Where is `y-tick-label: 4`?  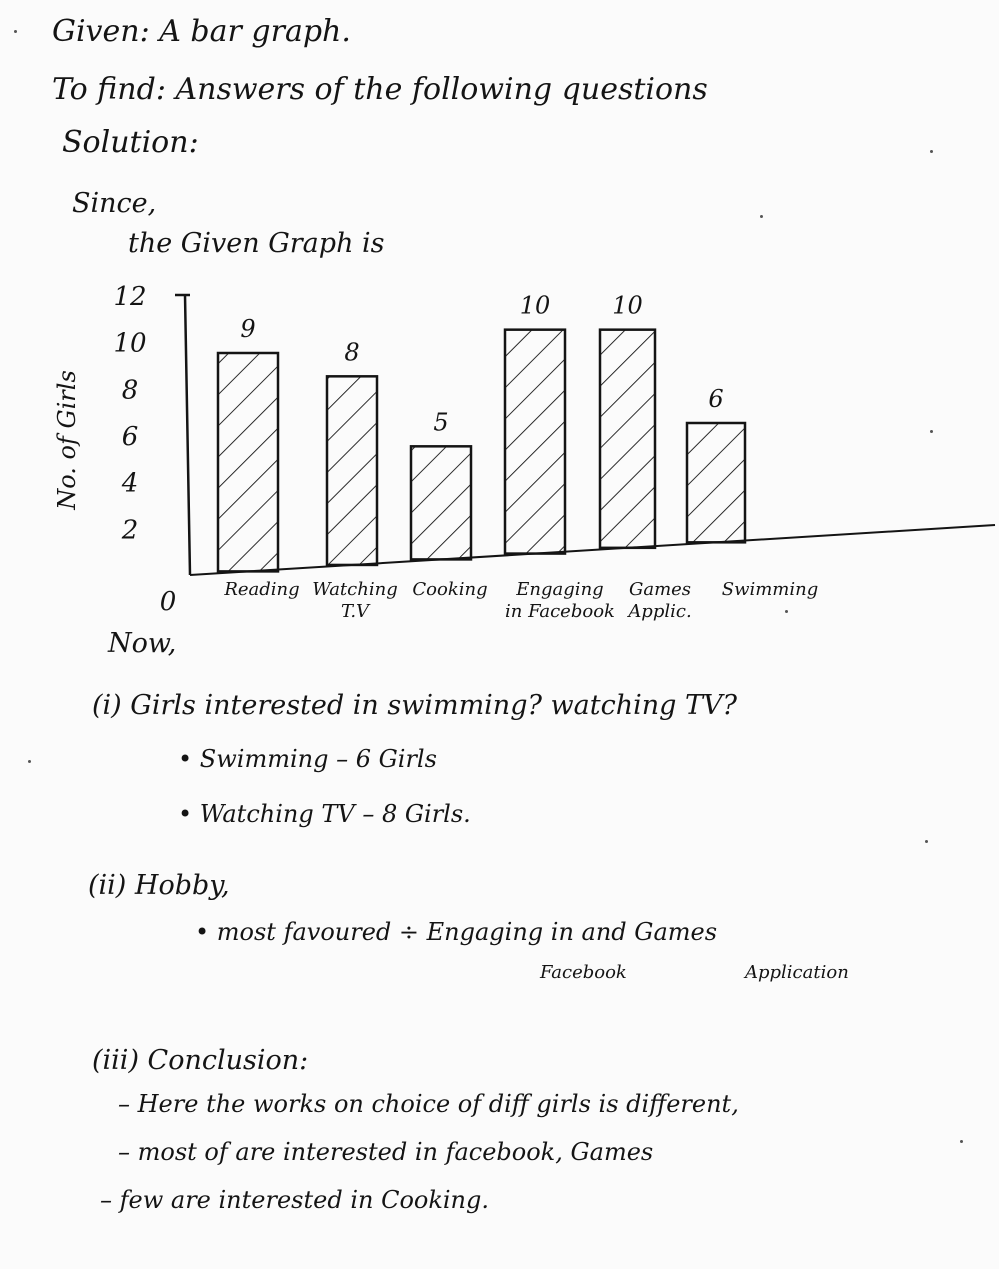 y-tick-label: 4 is located at coordinates (130, 484).